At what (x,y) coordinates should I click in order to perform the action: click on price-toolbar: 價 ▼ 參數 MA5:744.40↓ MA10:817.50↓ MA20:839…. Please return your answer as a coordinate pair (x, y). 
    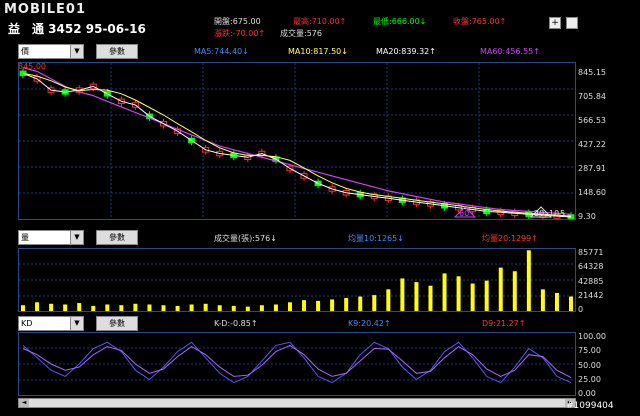
    Looking at the image, I should click on (298, 52).